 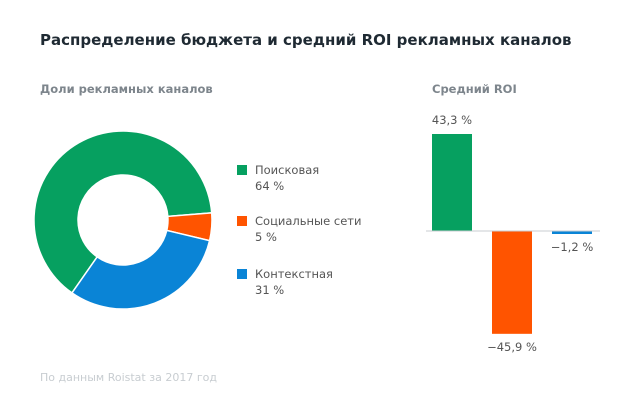 I want to click on legend-value: 5 %, so click(x=266, y=237).